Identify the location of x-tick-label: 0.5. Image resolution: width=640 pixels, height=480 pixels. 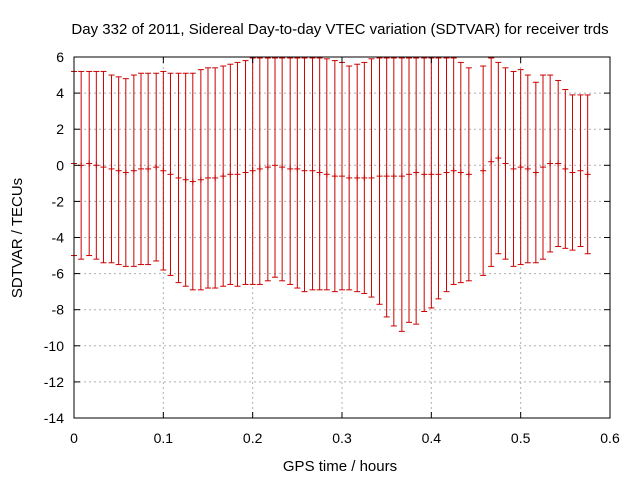
(521, 438).